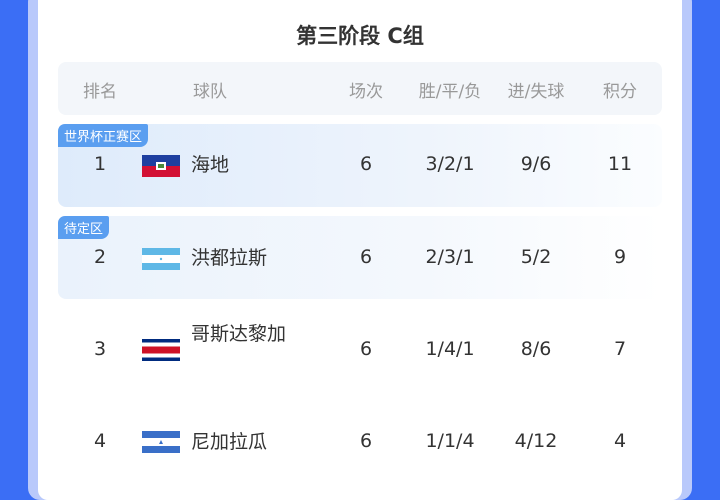 Image resolution: width=720 pixels, height=500 pixels. Describe the element at coordinates (620, 164) in the screenshot. I see `points: 11` at that location.